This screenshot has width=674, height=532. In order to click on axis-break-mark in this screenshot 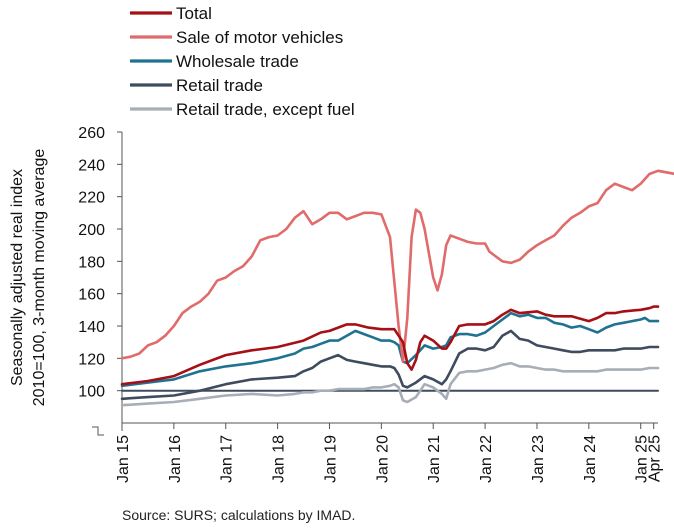, I will do `click(98, 431)`.